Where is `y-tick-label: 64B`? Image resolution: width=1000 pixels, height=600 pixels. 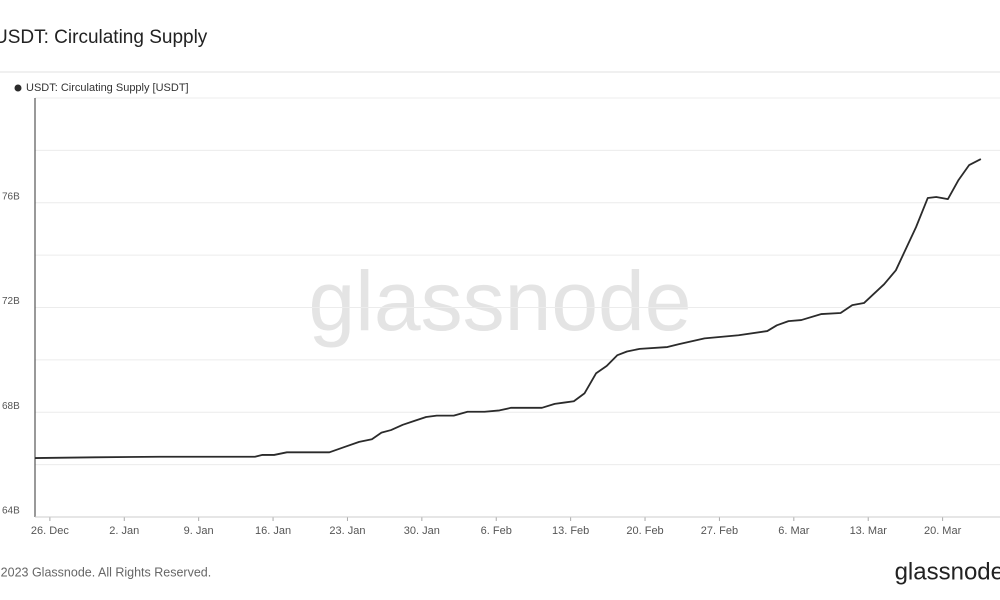
y-tick-label: 64B is located at coordinates (11, 511).